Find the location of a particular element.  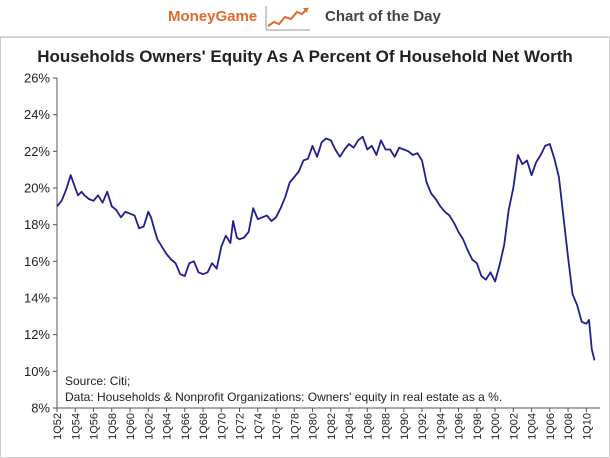

source-note: Source: Citi; is located at coordinates (98, 381).